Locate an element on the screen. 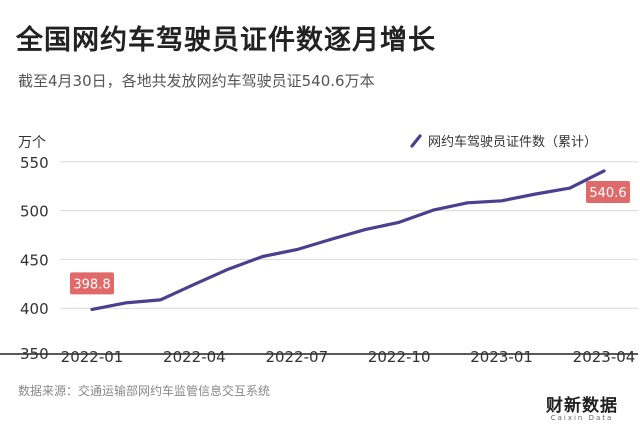  brand-name: 财新数据 is located at coordinates (582, 406).